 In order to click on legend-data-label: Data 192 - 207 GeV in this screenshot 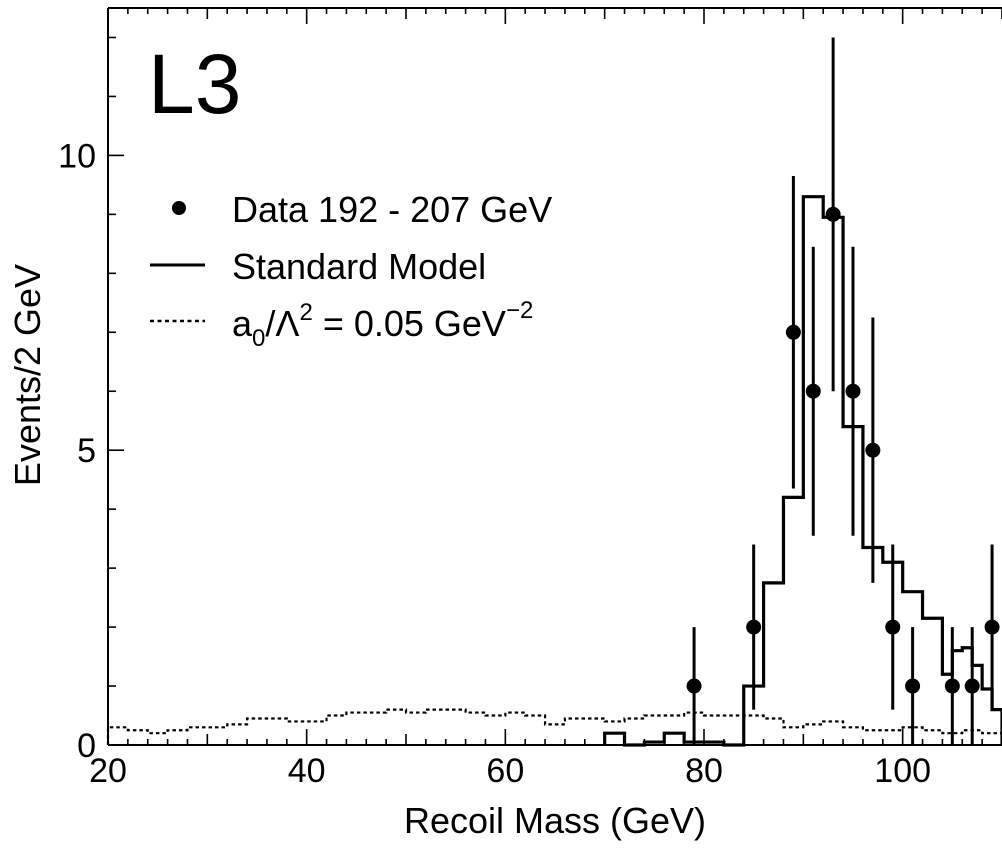, I will do `click(392, 209)`.